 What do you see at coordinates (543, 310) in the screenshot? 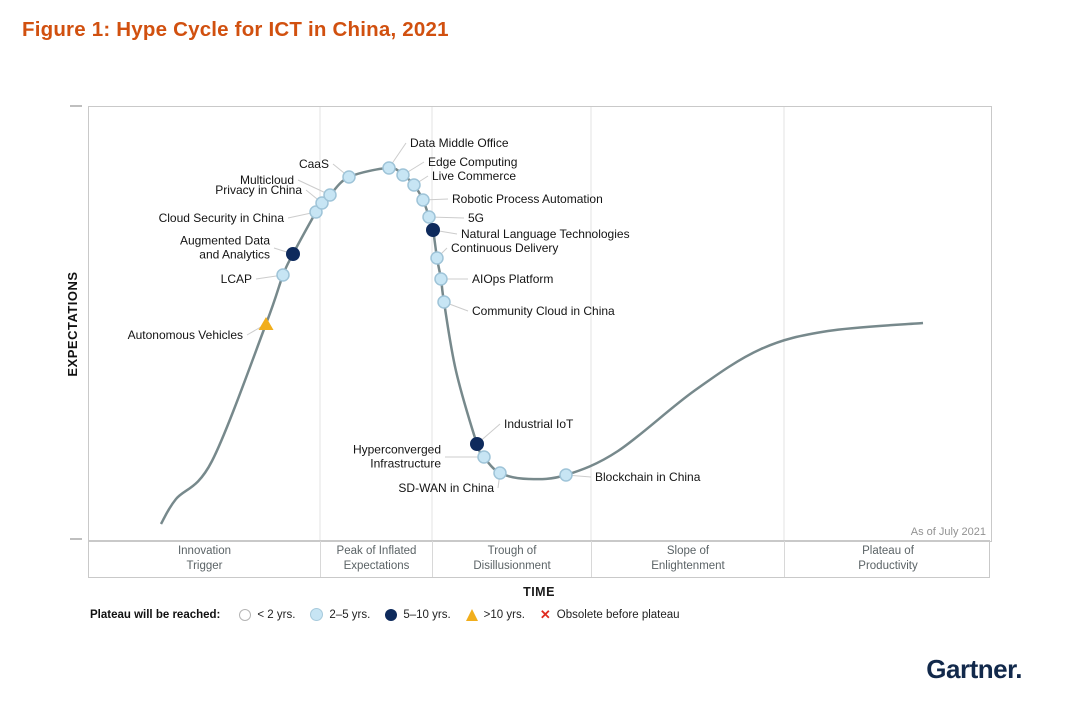
I see `tech-label-community-cloud-in-china: Community Cloud in China` at bounding box center [543, 310].